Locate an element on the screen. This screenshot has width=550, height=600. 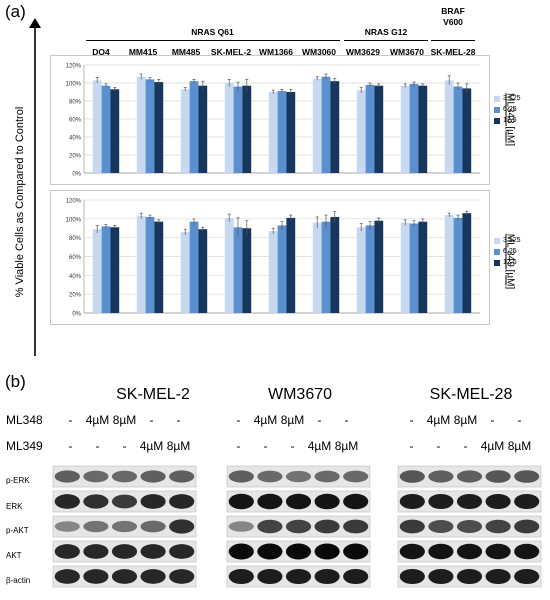
legend-item: 3.125 is located at coordinates (507, 98).